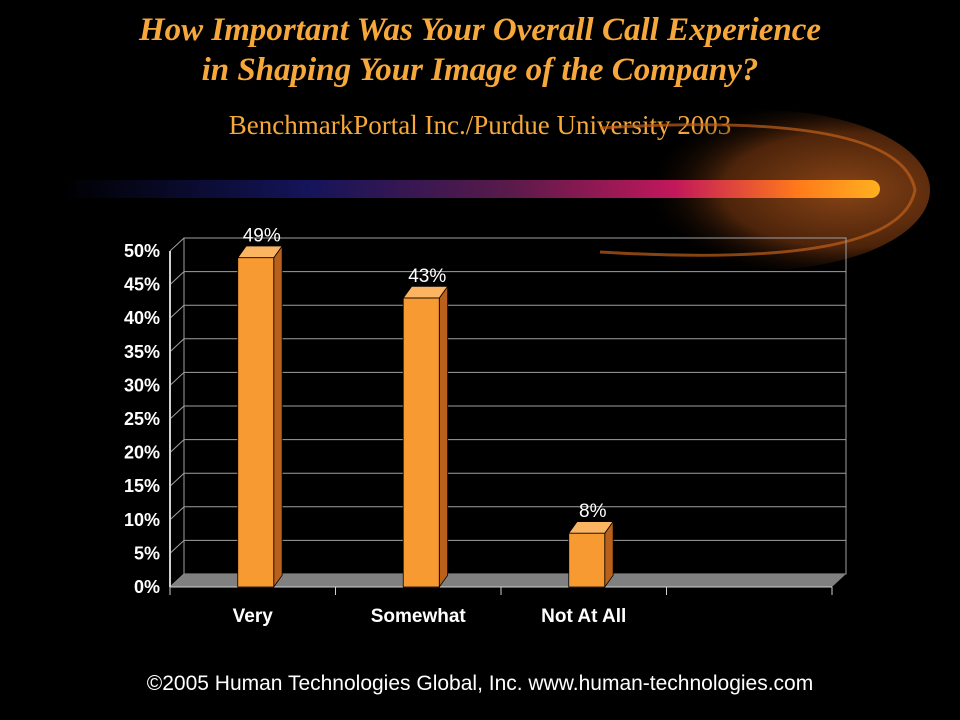 The height and width of the screenshot is (720, 960). What do you see at coordinates (142, 385) in the screenshot?
I see `y-tick-label: 30%` at bounding box center [142, 385].